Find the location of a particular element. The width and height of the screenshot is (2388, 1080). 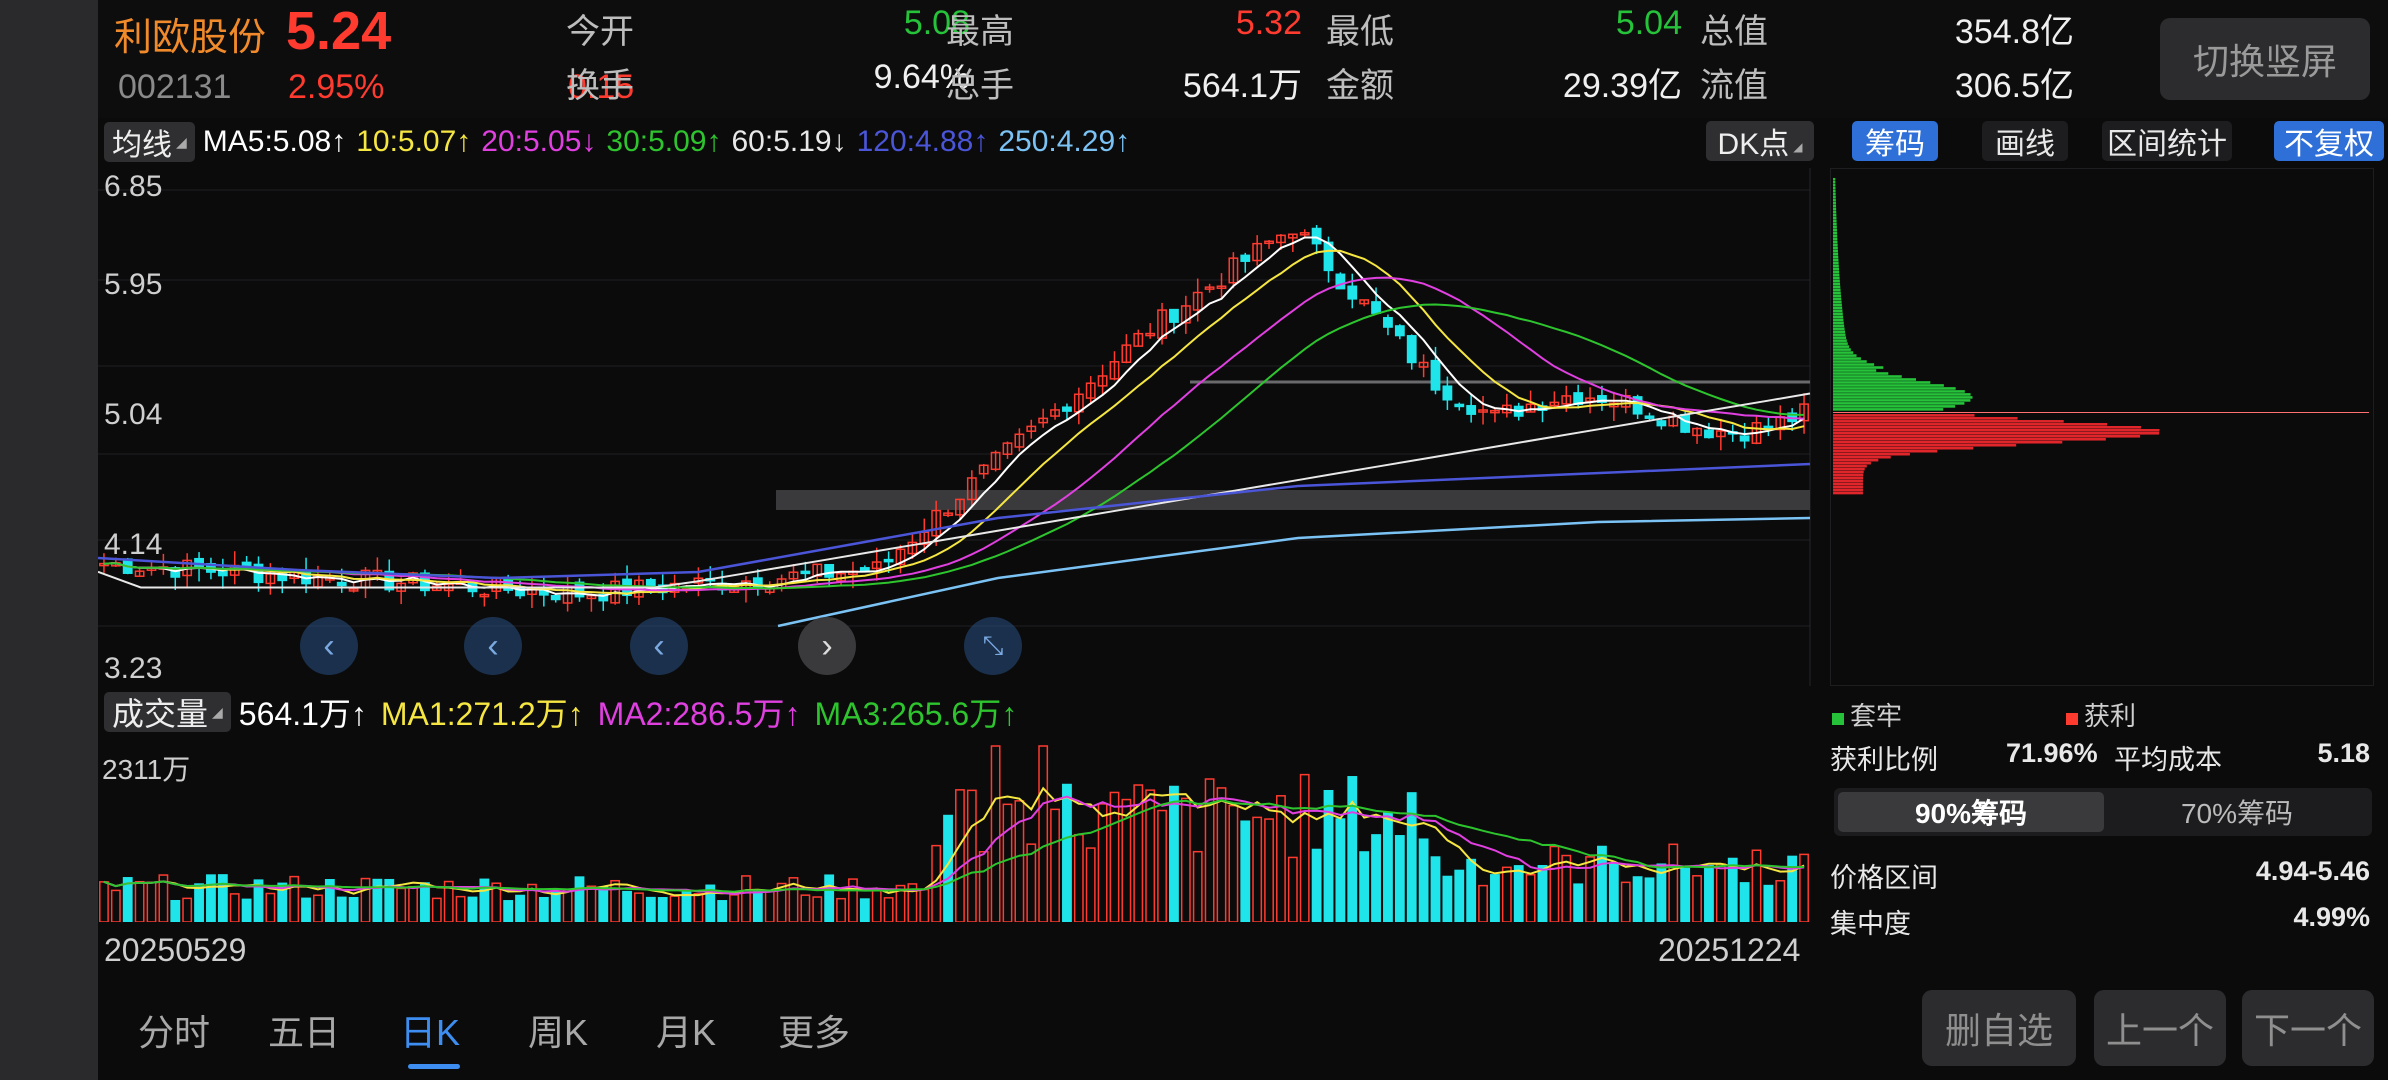

quote-field-value: 5.04 is located at coordinates (1648, 23).